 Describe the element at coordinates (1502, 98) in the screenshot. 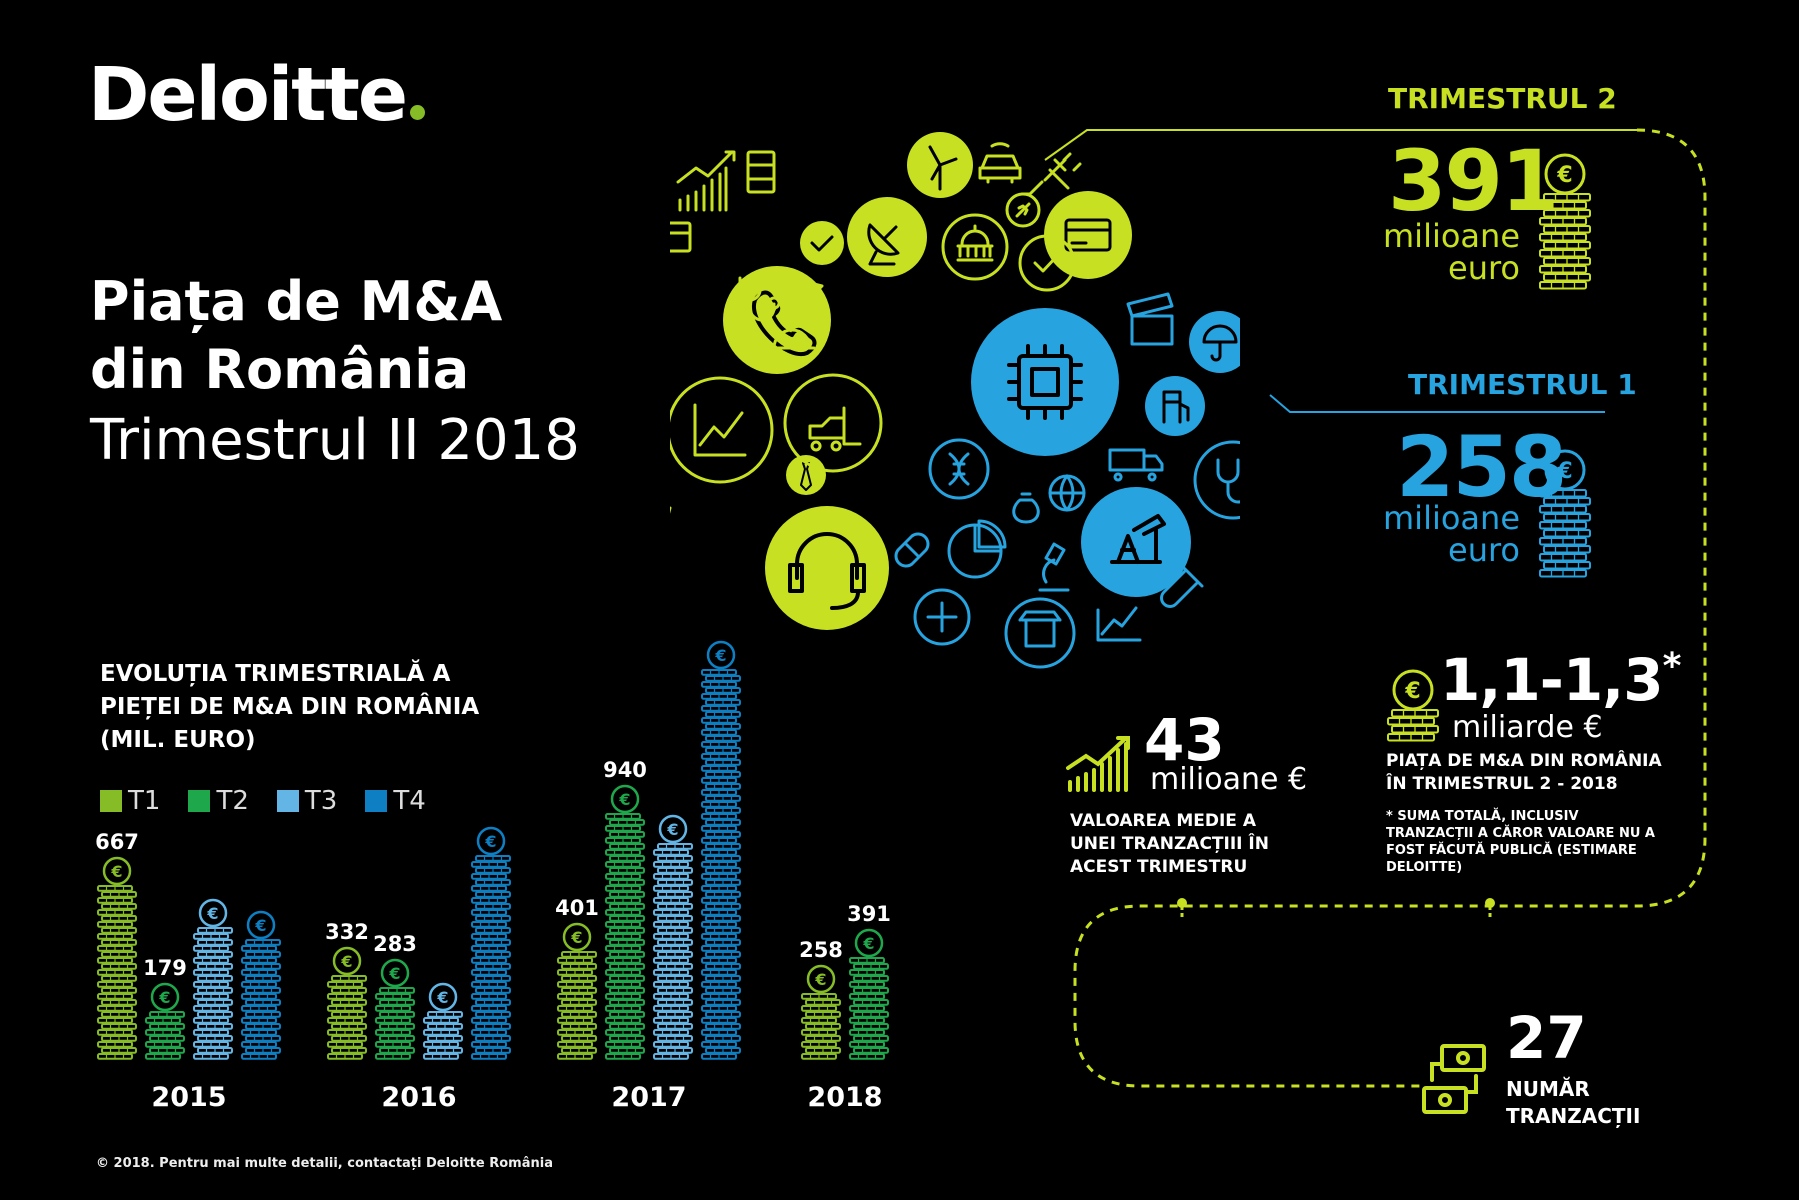

I see `q2-label: TRIMESTRUL 2` at that location.